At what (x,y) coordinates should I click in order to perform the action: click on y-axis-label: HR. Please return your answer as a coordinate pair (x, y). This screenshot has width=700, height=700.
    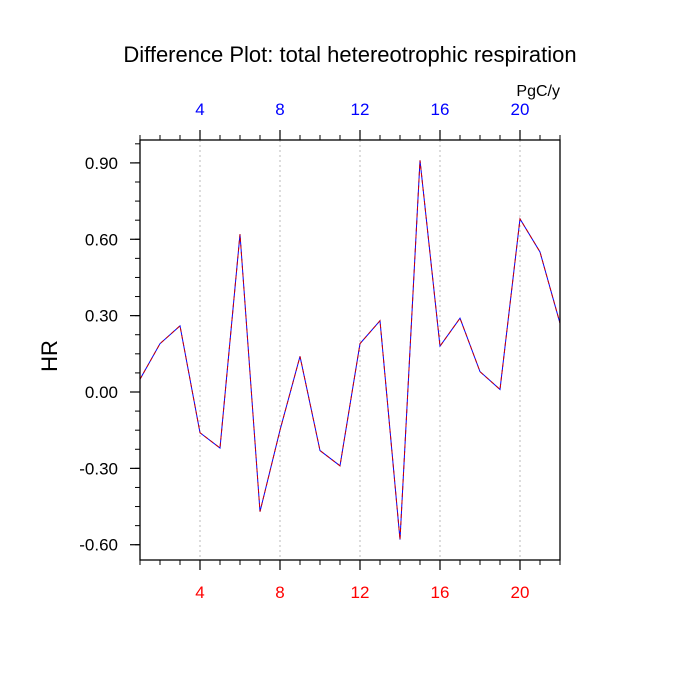
    Looking at the image, I should click on (49, 356).